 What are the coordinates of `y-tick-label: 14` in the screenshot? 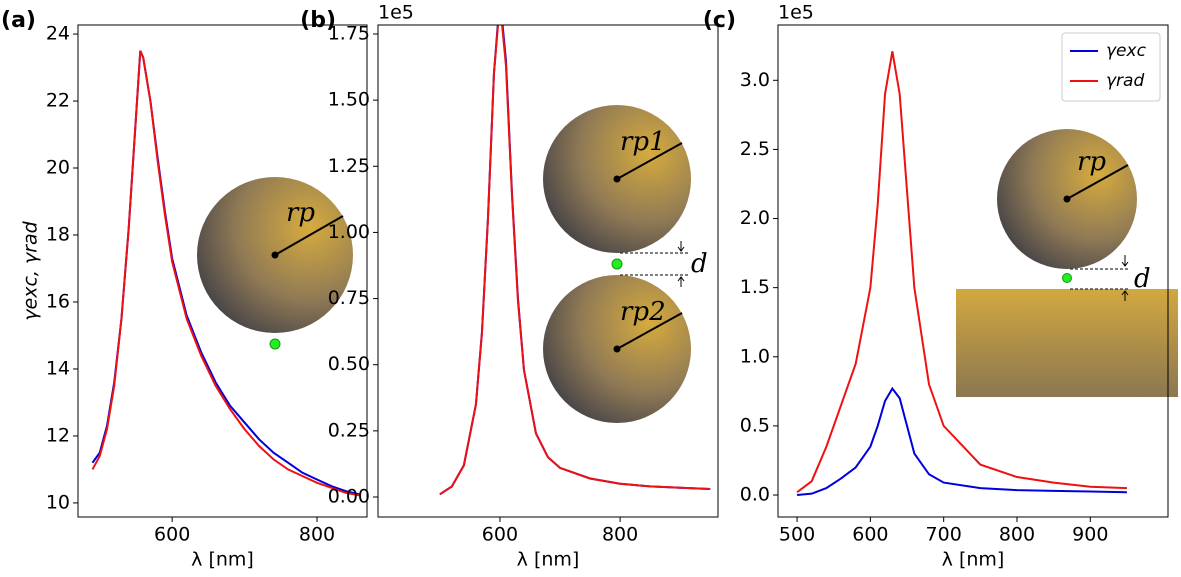 It's located at (58, 368).